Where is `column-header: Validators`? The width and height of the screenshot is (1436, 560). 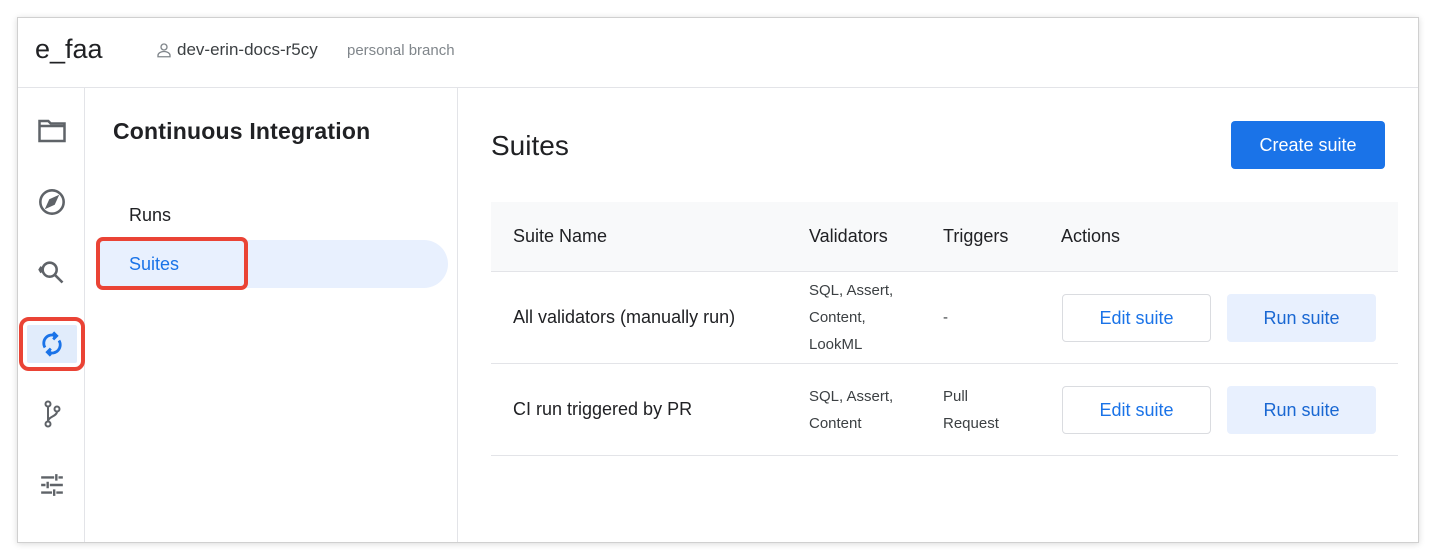 column-header: Validators is located at coordinates (848, 236).